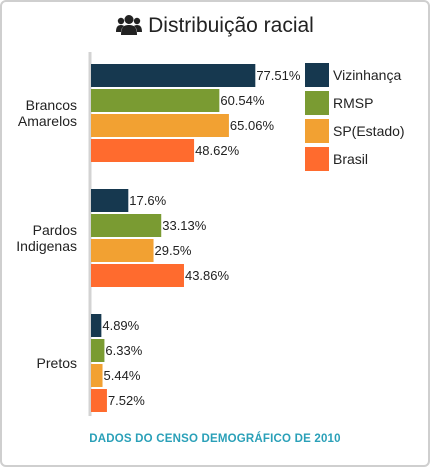 The width and height of the screenshot is (430, 467). I want to click on data-label: 7.52%, so click(126, 400).